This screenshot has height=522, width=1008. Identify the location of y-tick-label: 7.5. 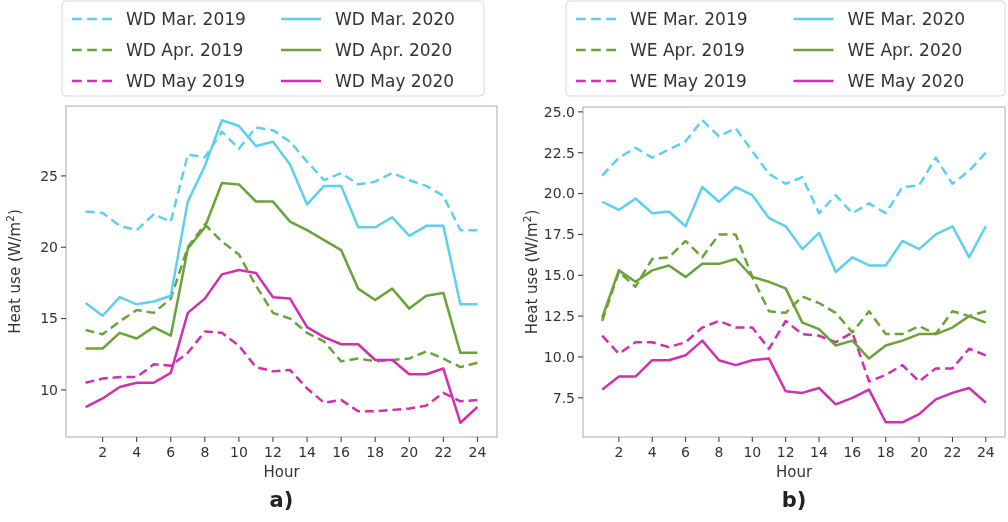
(563, 397).